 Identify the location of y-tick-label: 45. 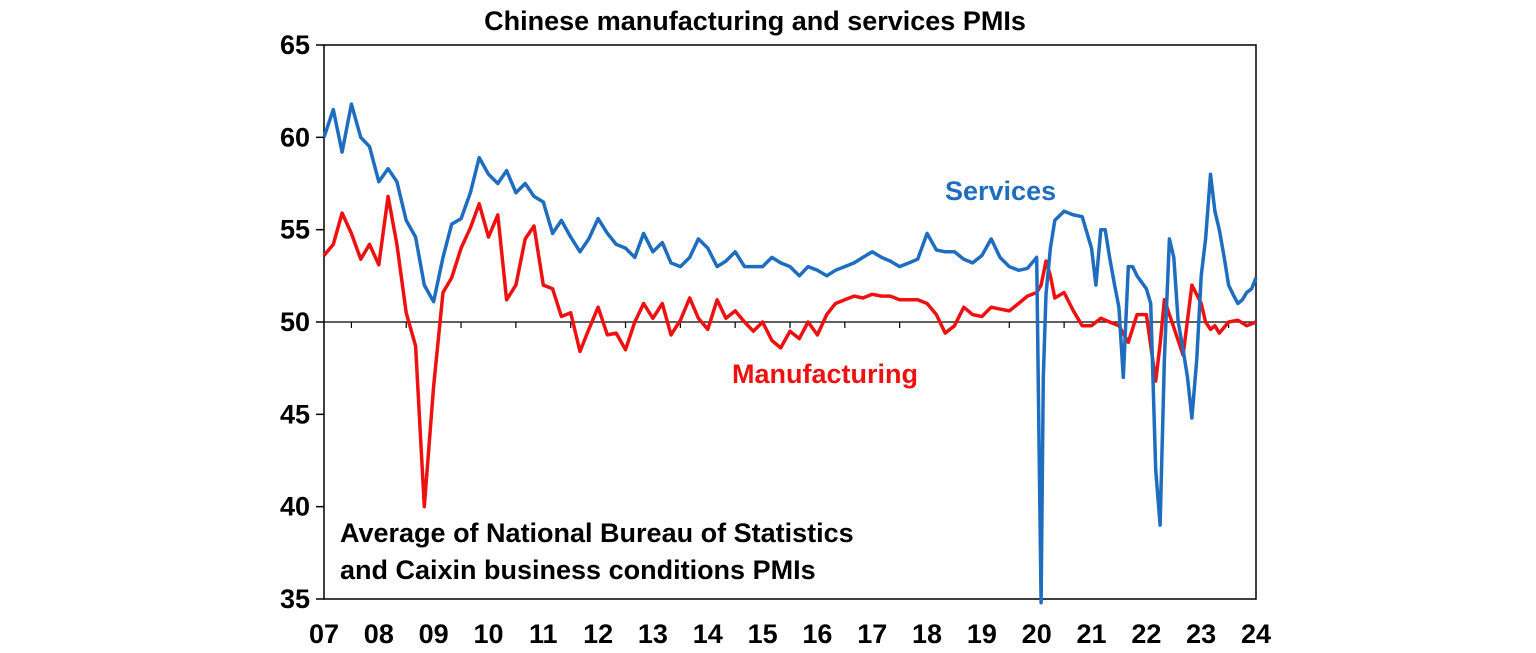
(295, 414).